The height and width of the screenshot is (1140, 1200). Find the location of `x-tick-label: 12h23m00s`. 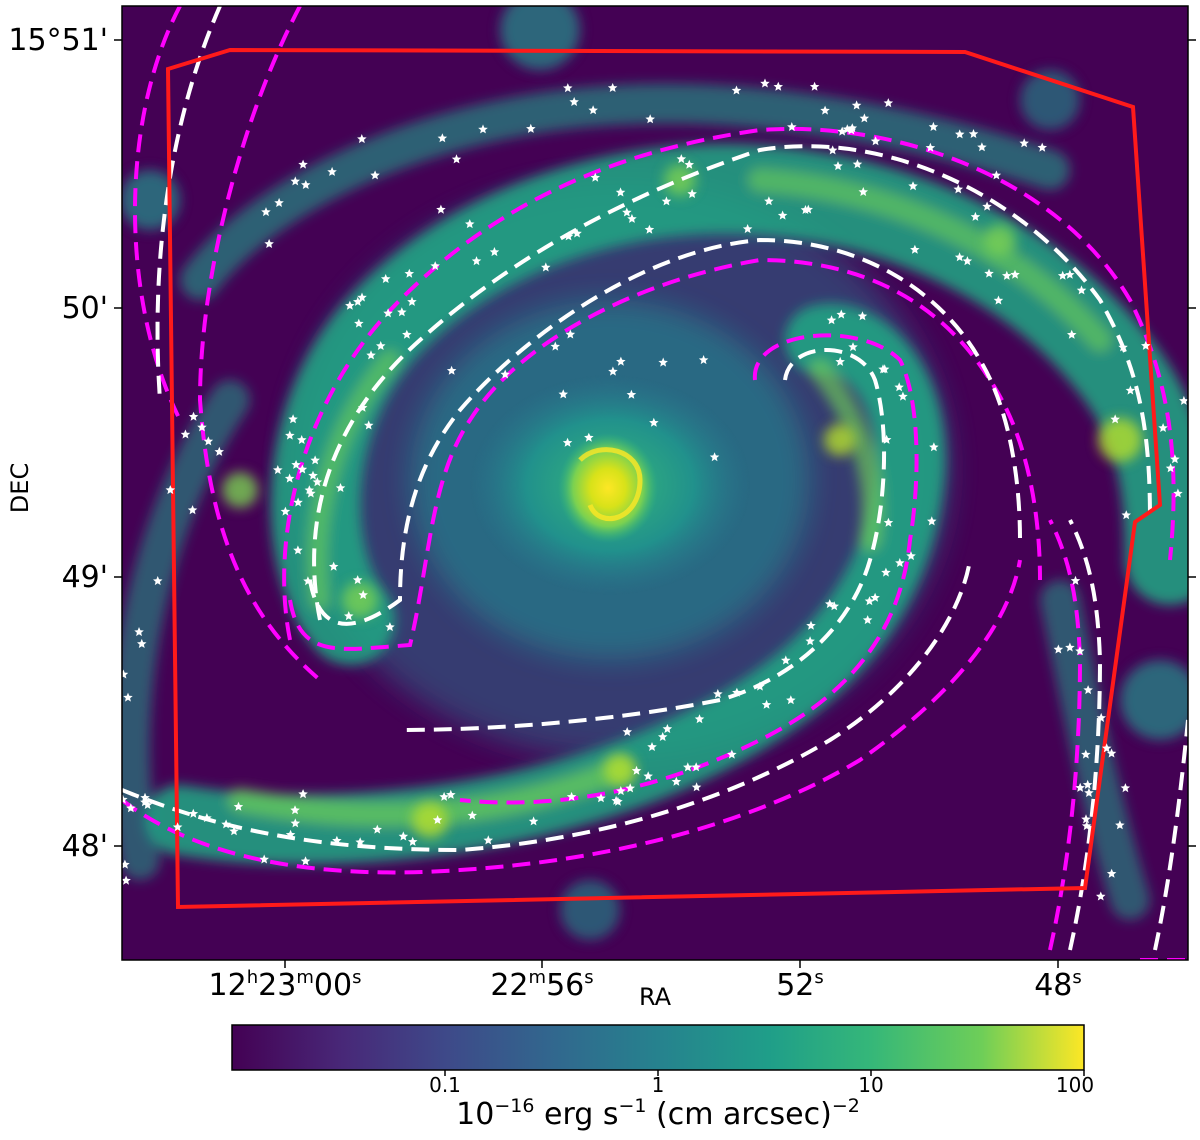

x-tick-label: 12h23m00s is located at coordinates (285, 985).